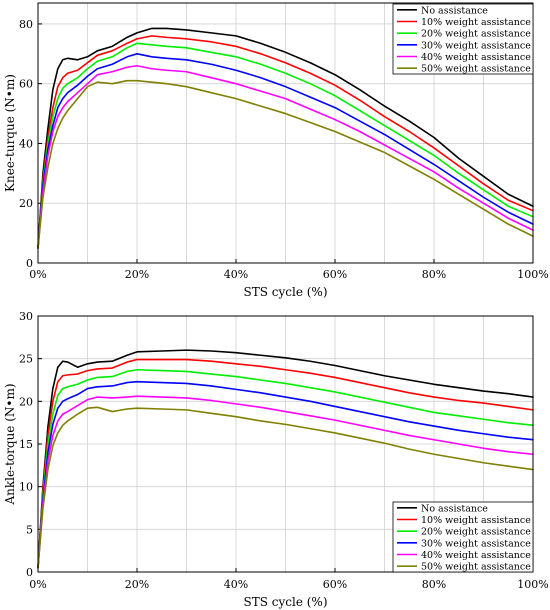  I want to click on y-tick-label: 60, so click(26, 84).